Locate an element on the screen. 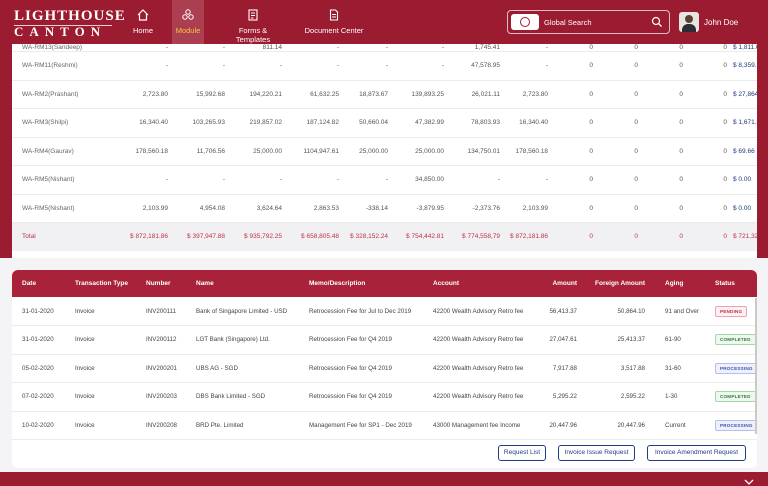  document-icon is located at coordinates (334, 15).